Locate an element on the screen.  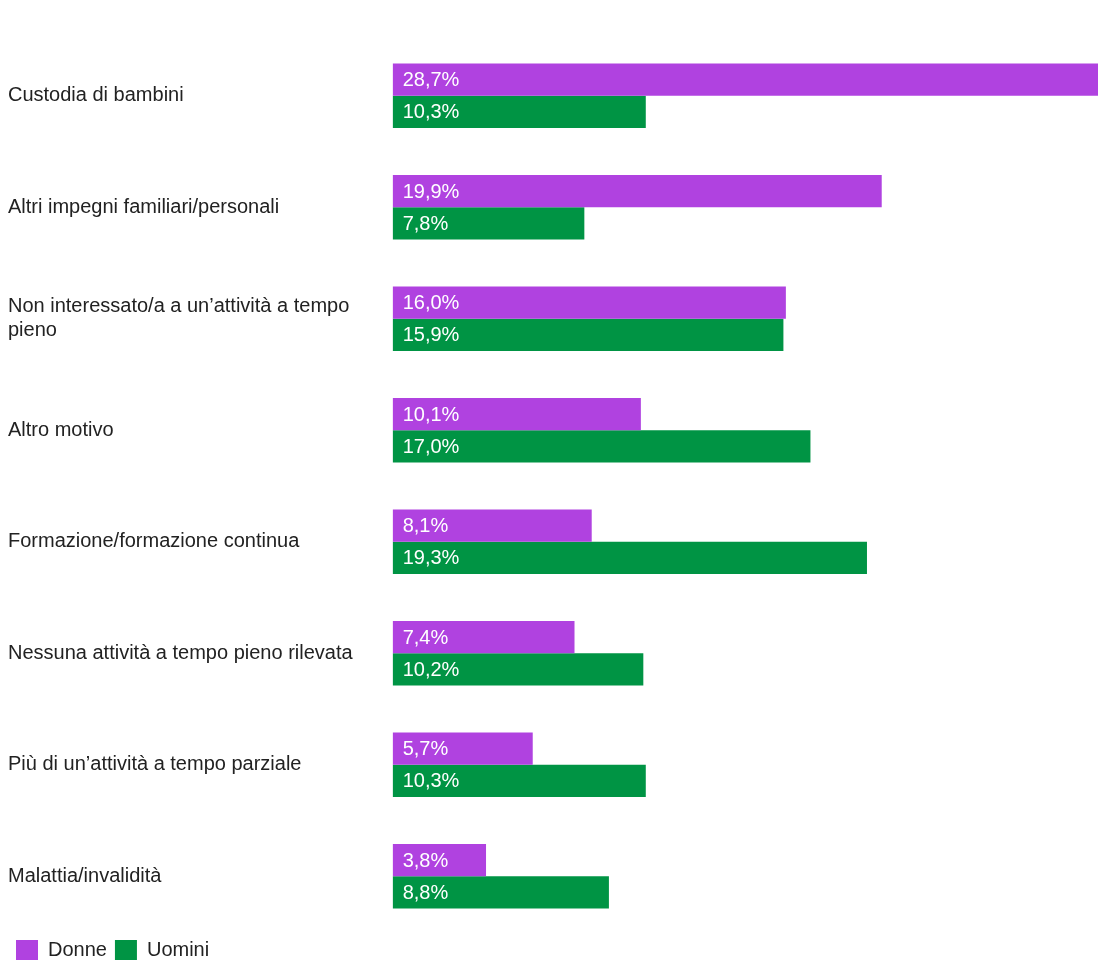
data-label: 3,8% is located at coordinates (425, 859).